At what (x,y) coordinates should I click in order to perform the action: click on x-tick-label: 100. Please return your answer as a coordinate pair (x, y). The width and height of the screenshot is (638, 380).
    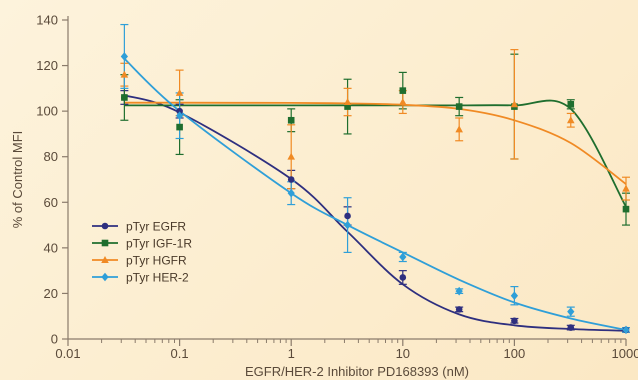
    Looking at the image, I should click on (515, 353).